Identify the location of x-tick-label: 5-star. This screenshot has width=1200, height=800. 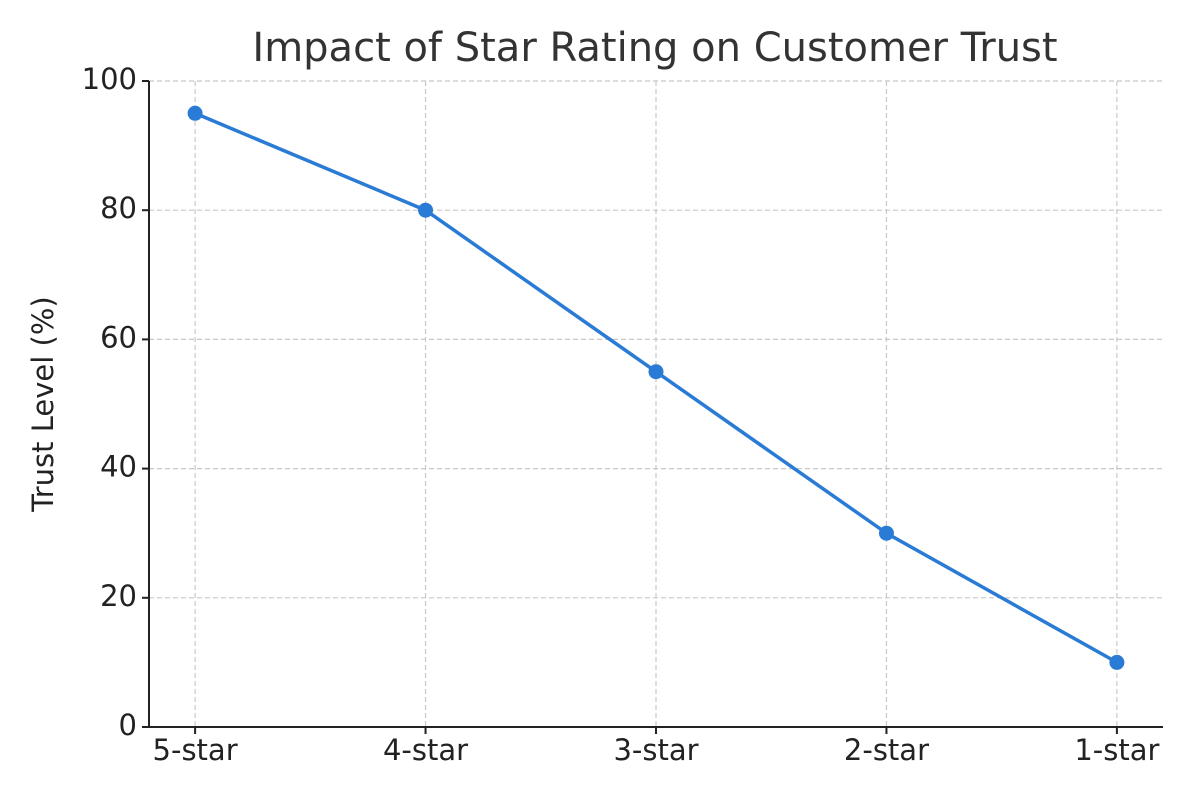
(195, 750).